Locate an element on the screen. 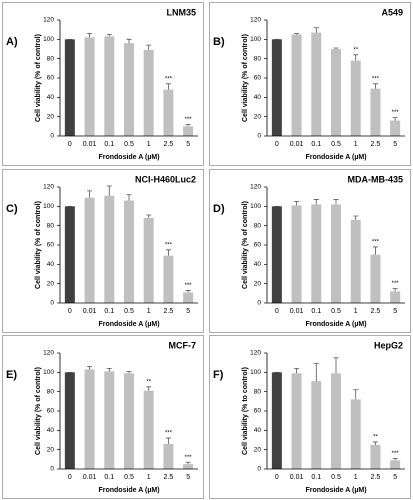  y-axis-label: Cell viability (% to control) is located at coordinates (245, 411).